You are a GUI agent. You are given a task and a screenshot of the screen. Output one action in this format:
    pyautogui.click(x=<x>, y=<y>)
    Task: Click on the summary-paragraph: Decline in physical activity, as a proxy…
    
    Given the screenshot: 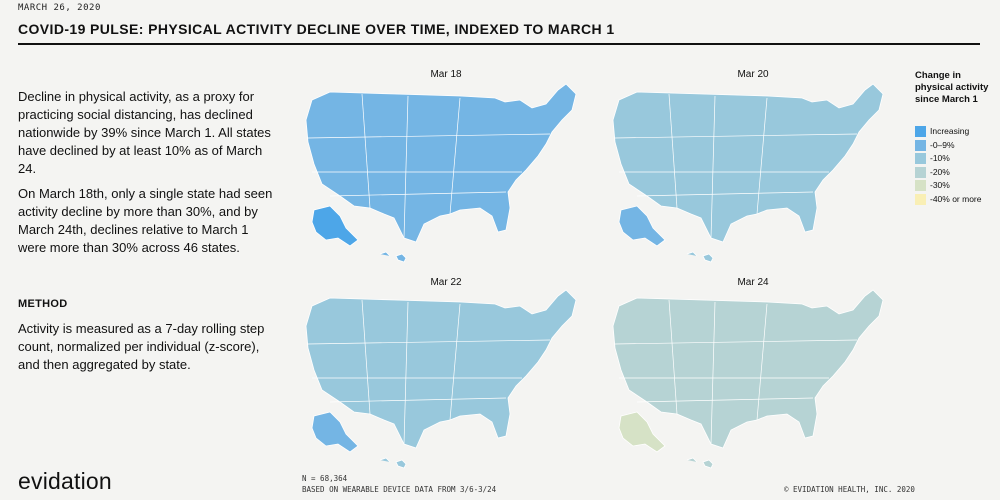 What is the action you would take?
    pyautogui.click(x=144, y=132)
    